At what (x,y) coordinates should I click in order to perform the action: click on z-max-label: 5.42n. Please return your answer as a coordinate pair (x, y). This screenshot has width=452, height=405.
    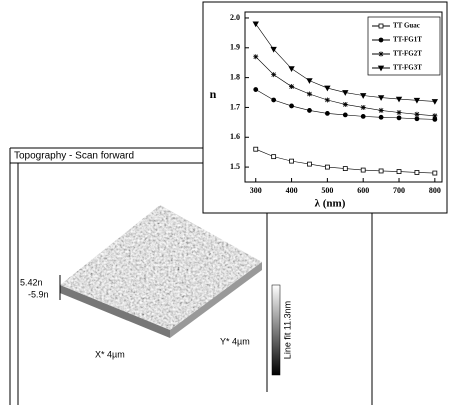
    Looking at the image, I should click on (31, 282).